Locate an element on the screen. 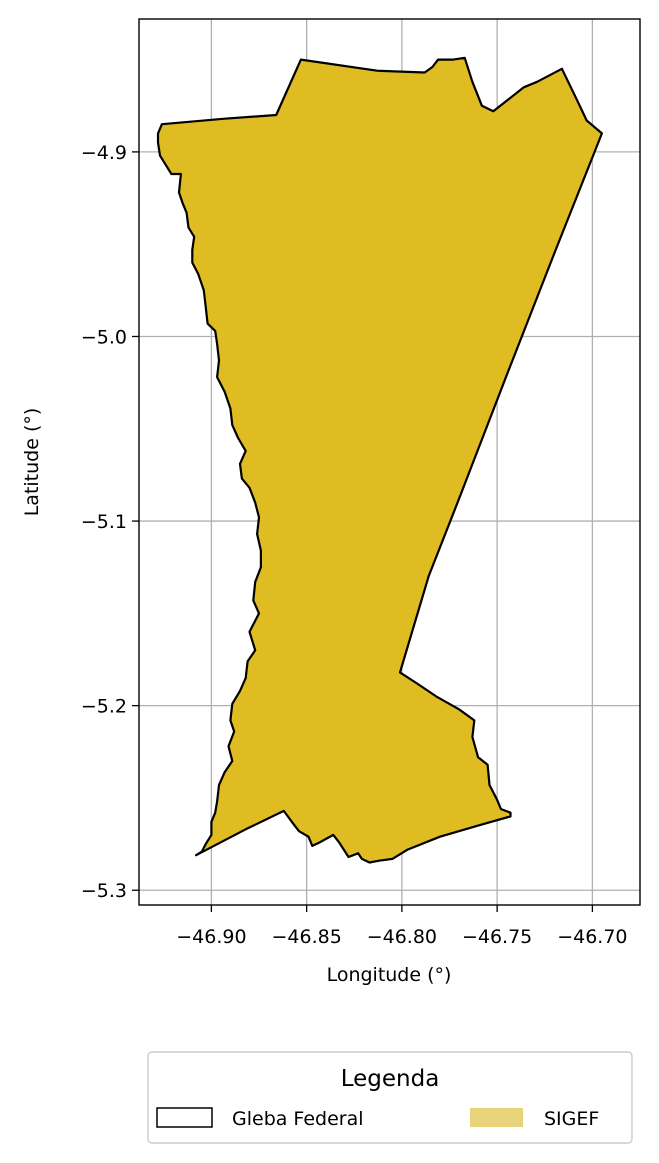  legend-swatch-sigef is located at coordinates (496, 1117).